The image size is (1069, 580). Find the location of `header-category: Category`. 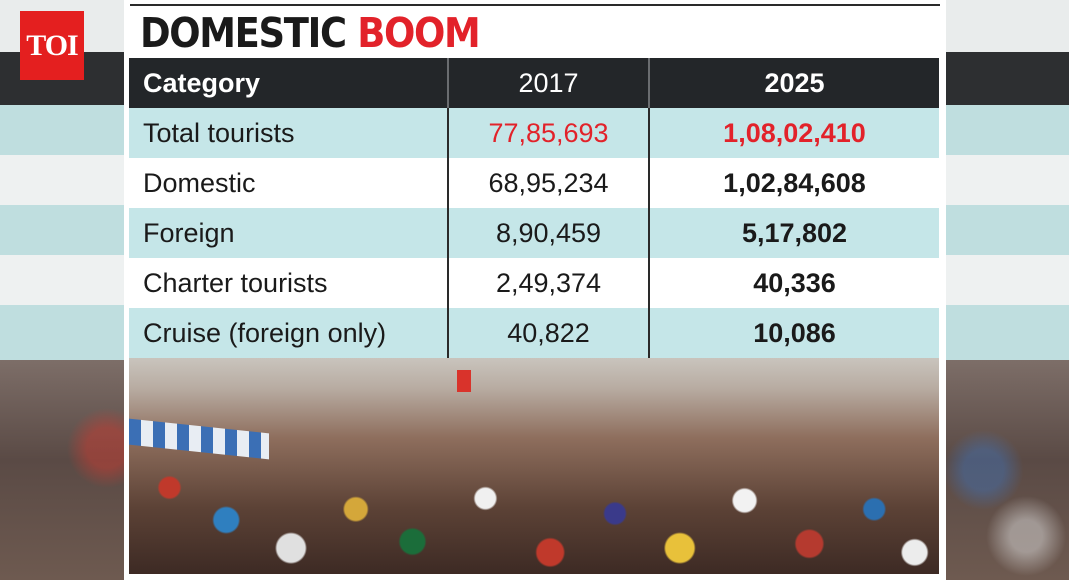

header-category: Category is located at coordinates (202, 83).